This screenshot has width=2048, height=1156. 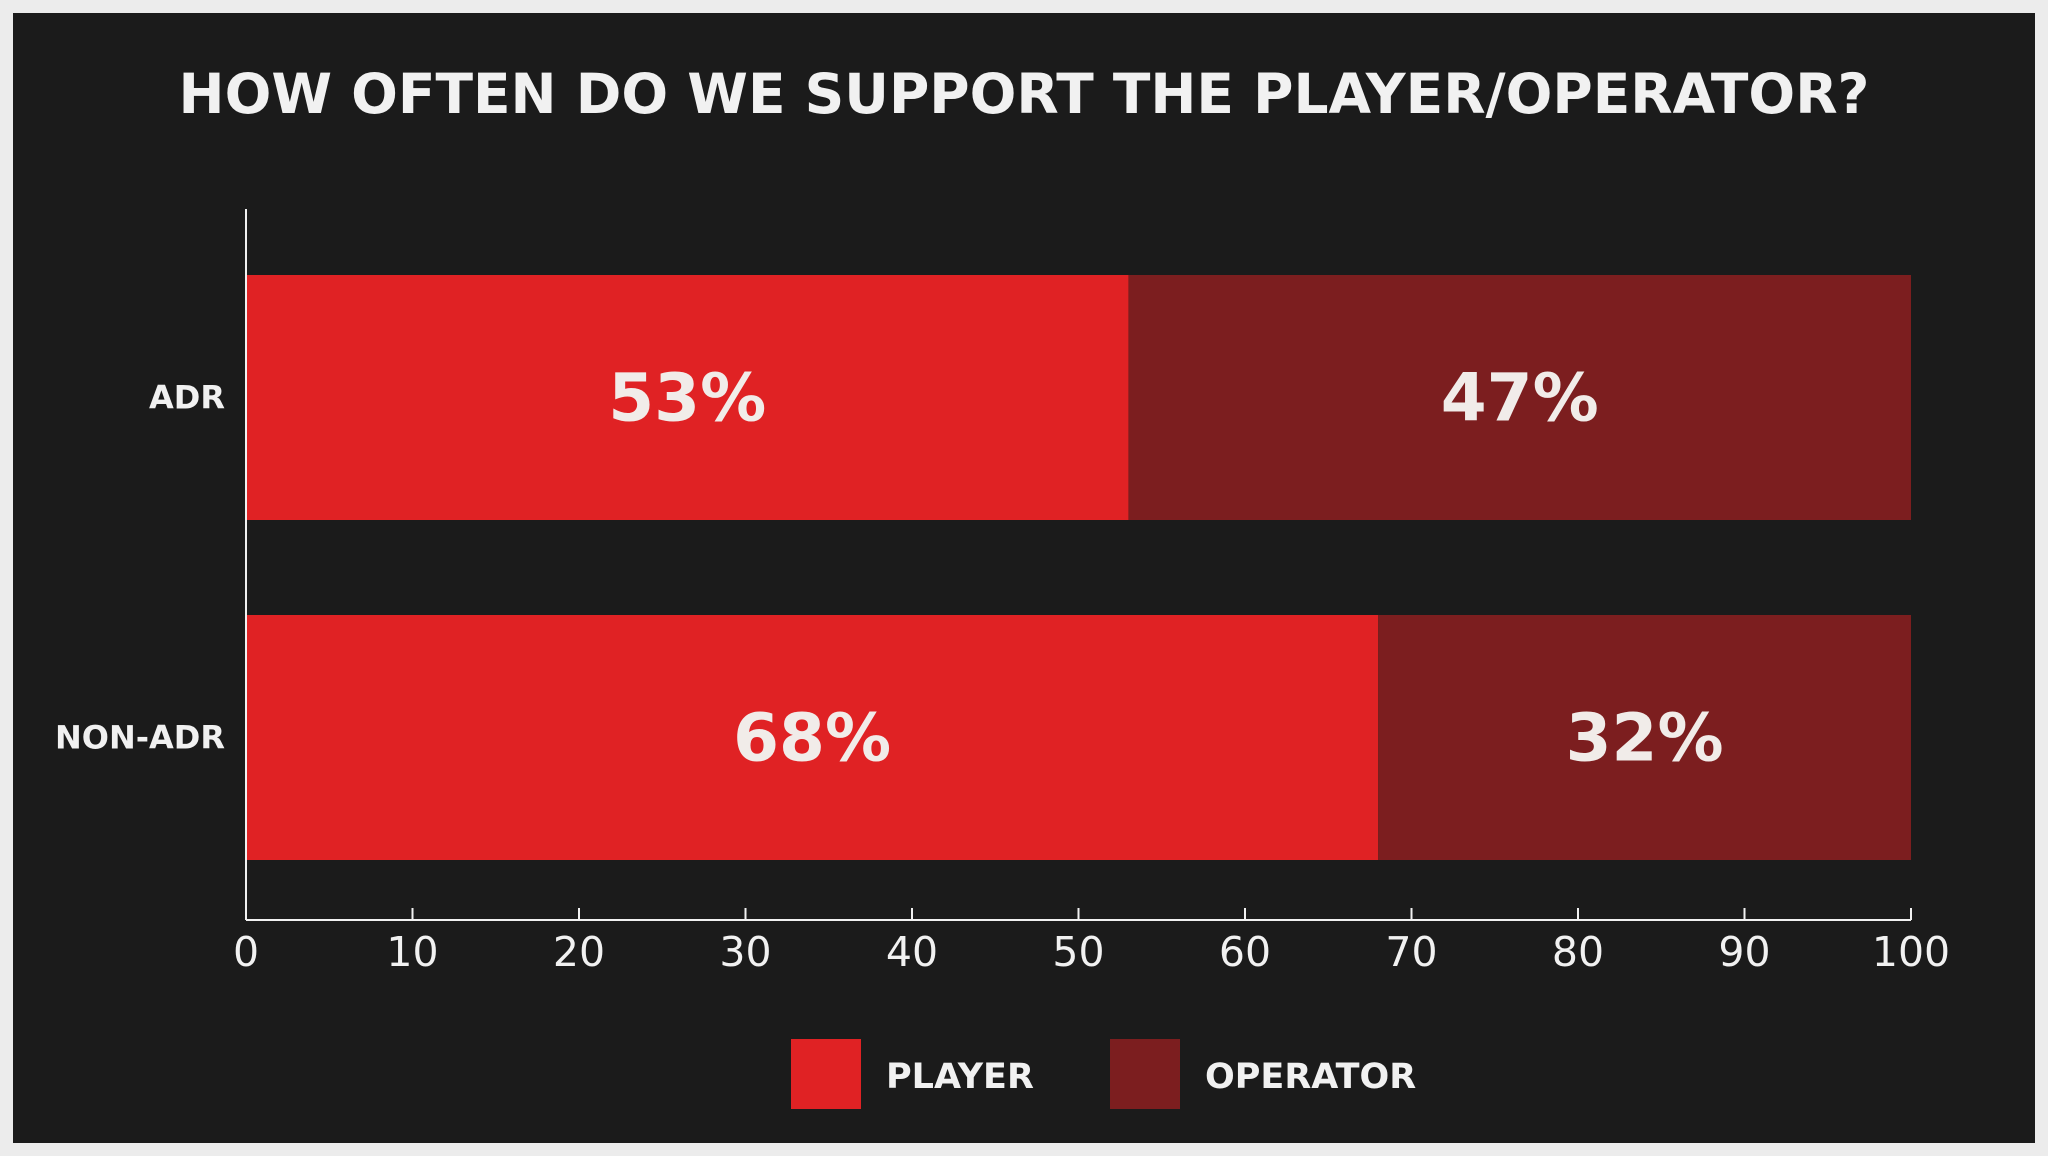 I want to click on bar-player-non-adr, so click(x=812, y=737).